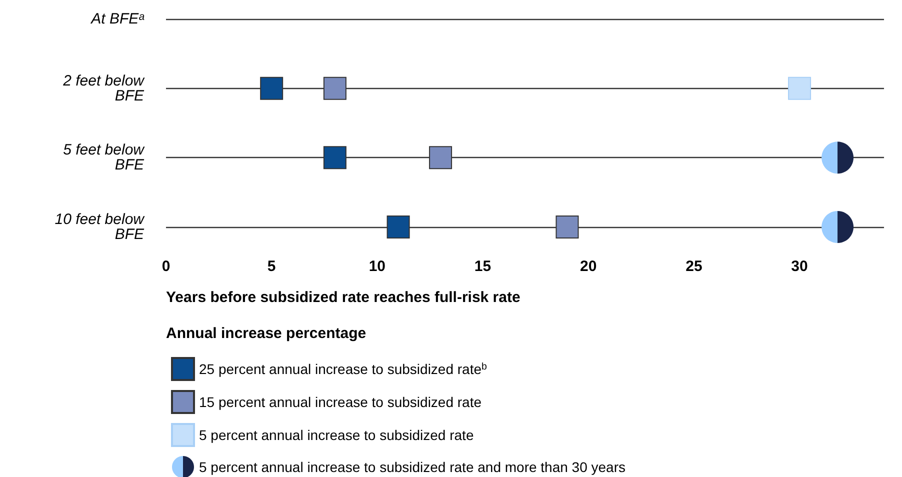 The height and width of the screenshot is (477, 902). What do you see at coordinates (588, 266) in the screenshot?
I see `x-tick-label: 20` at bounding box center [588, 266].